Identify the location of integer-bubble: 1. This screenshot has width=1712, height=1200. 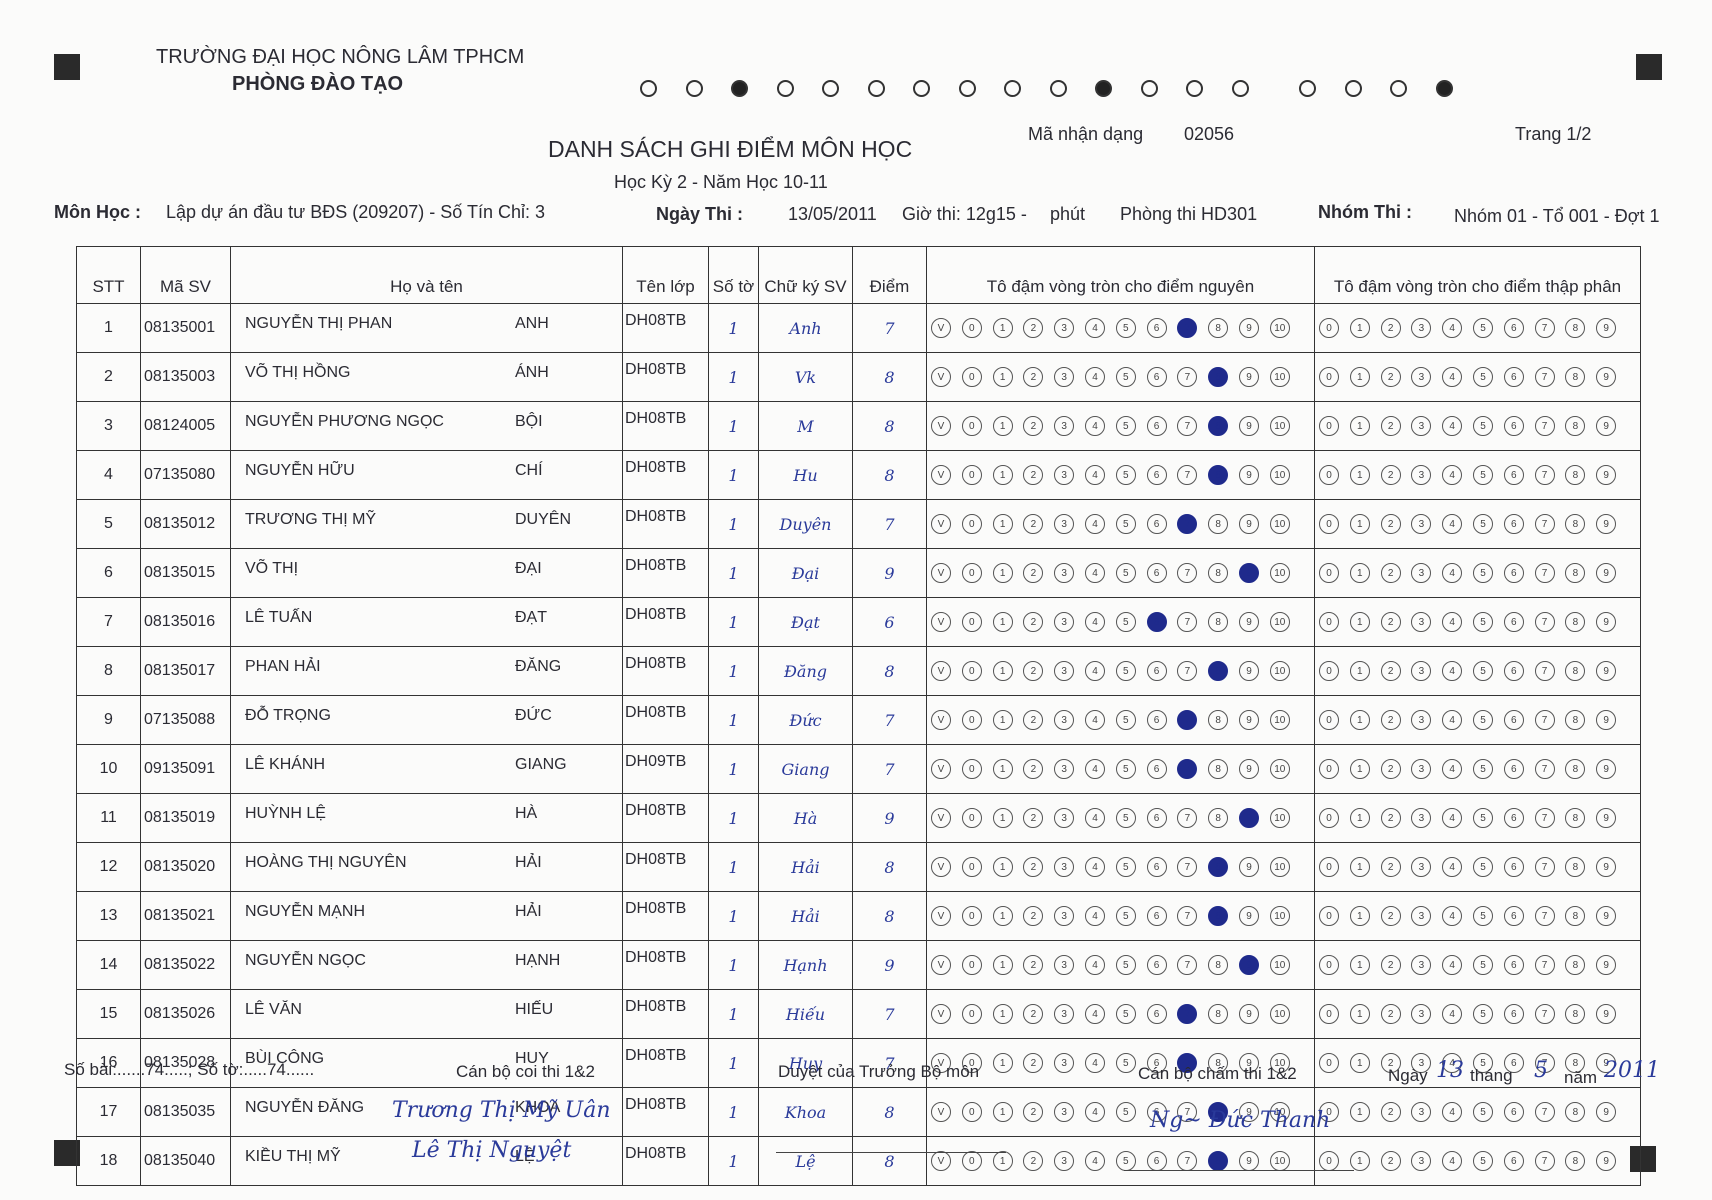
(1002, 867).